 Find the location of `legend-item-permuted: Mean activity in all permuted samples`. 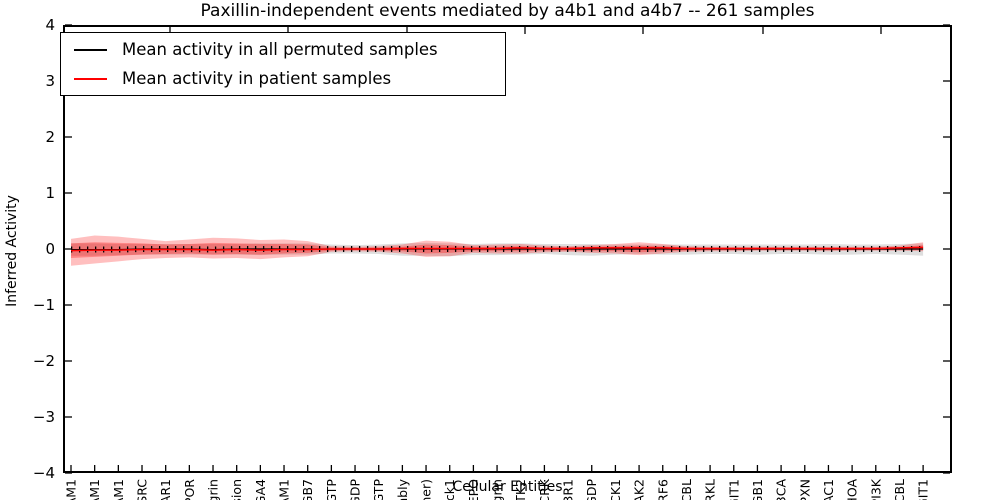

legend-item-permuted: Mean activity in all permuted samples is located at coordinates (283, 49).